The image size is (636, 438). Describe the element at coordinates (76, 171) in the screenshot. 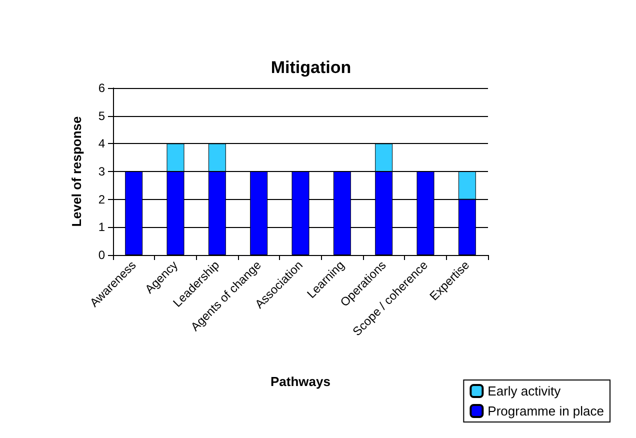

I see `y-axis-title: Level of response` at that location.